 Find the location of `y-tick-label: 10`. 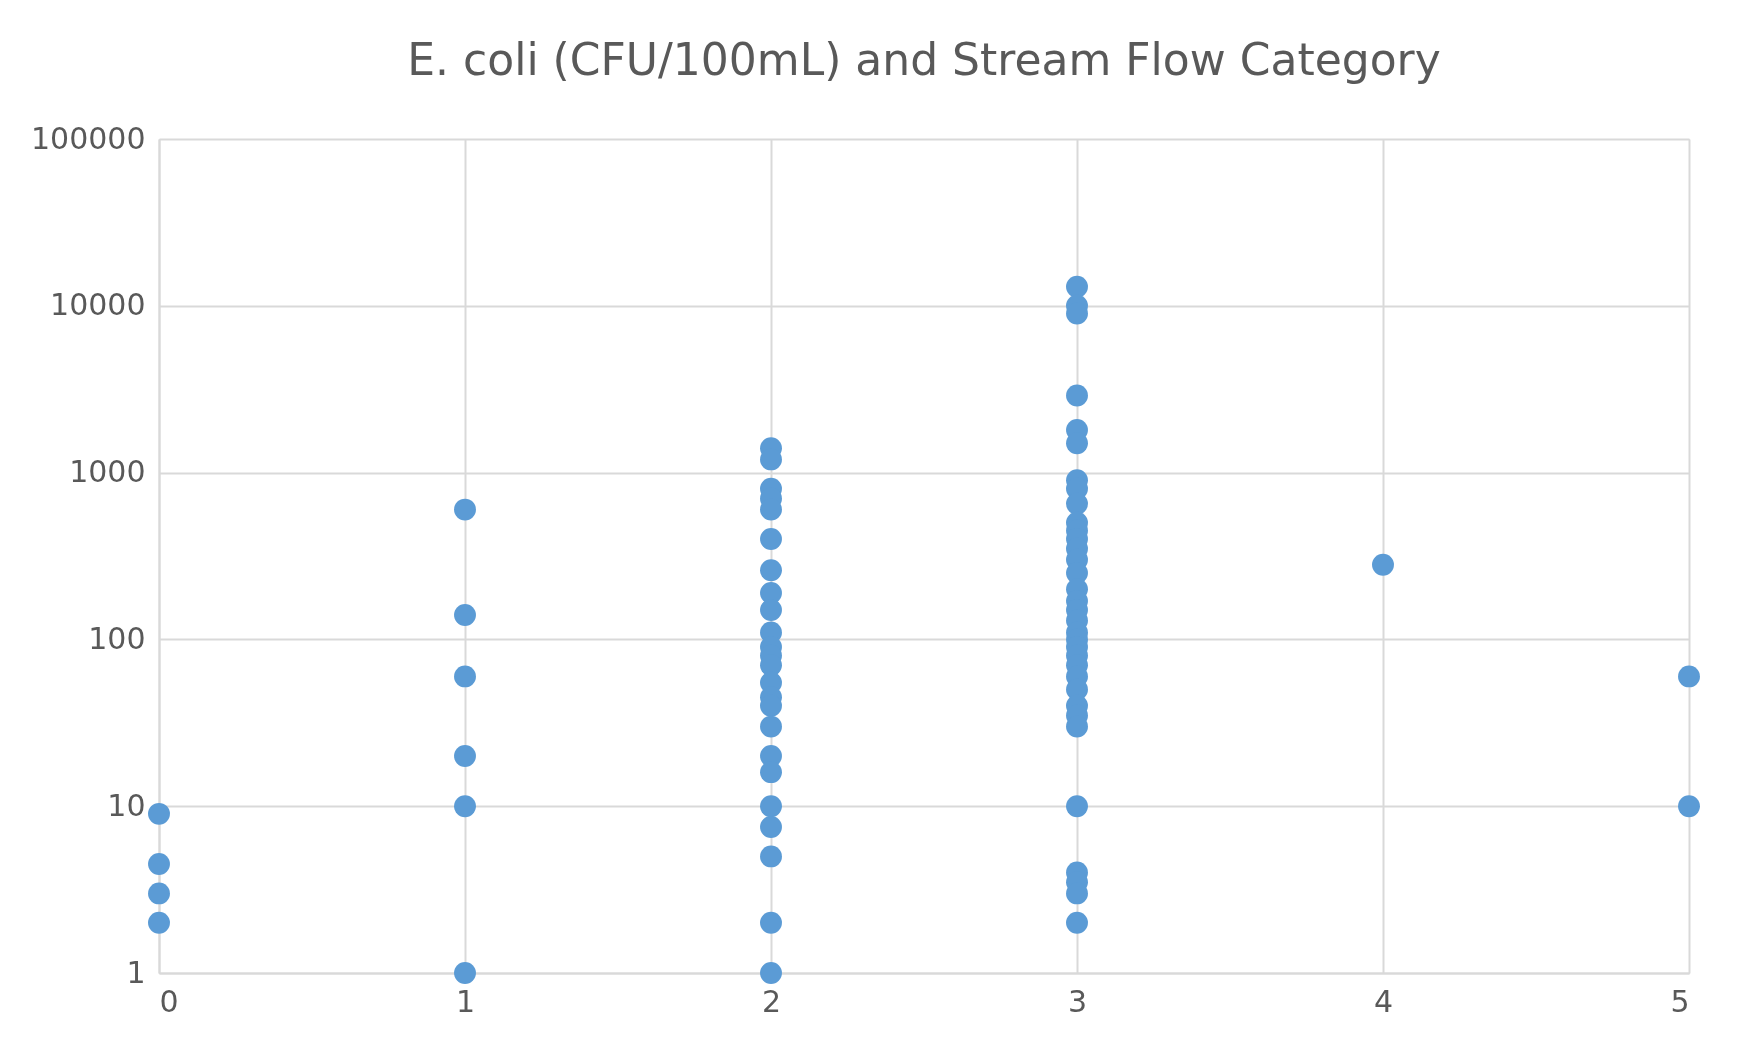

y-tick-label: 10 is located at coordinates (126, 805).